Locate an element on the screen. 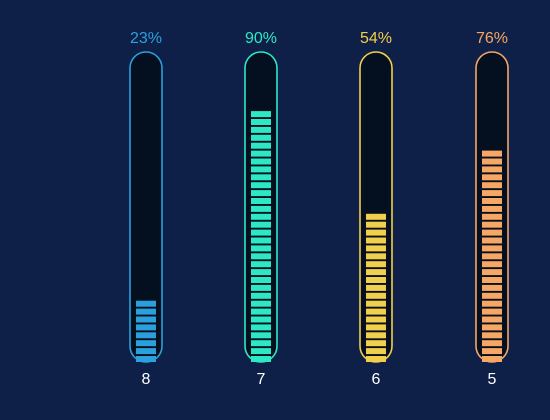 Image resolution: width=550 pixels, height=420 pixels. gauge-5: 76% 5 is located at coordinates (492, 209).